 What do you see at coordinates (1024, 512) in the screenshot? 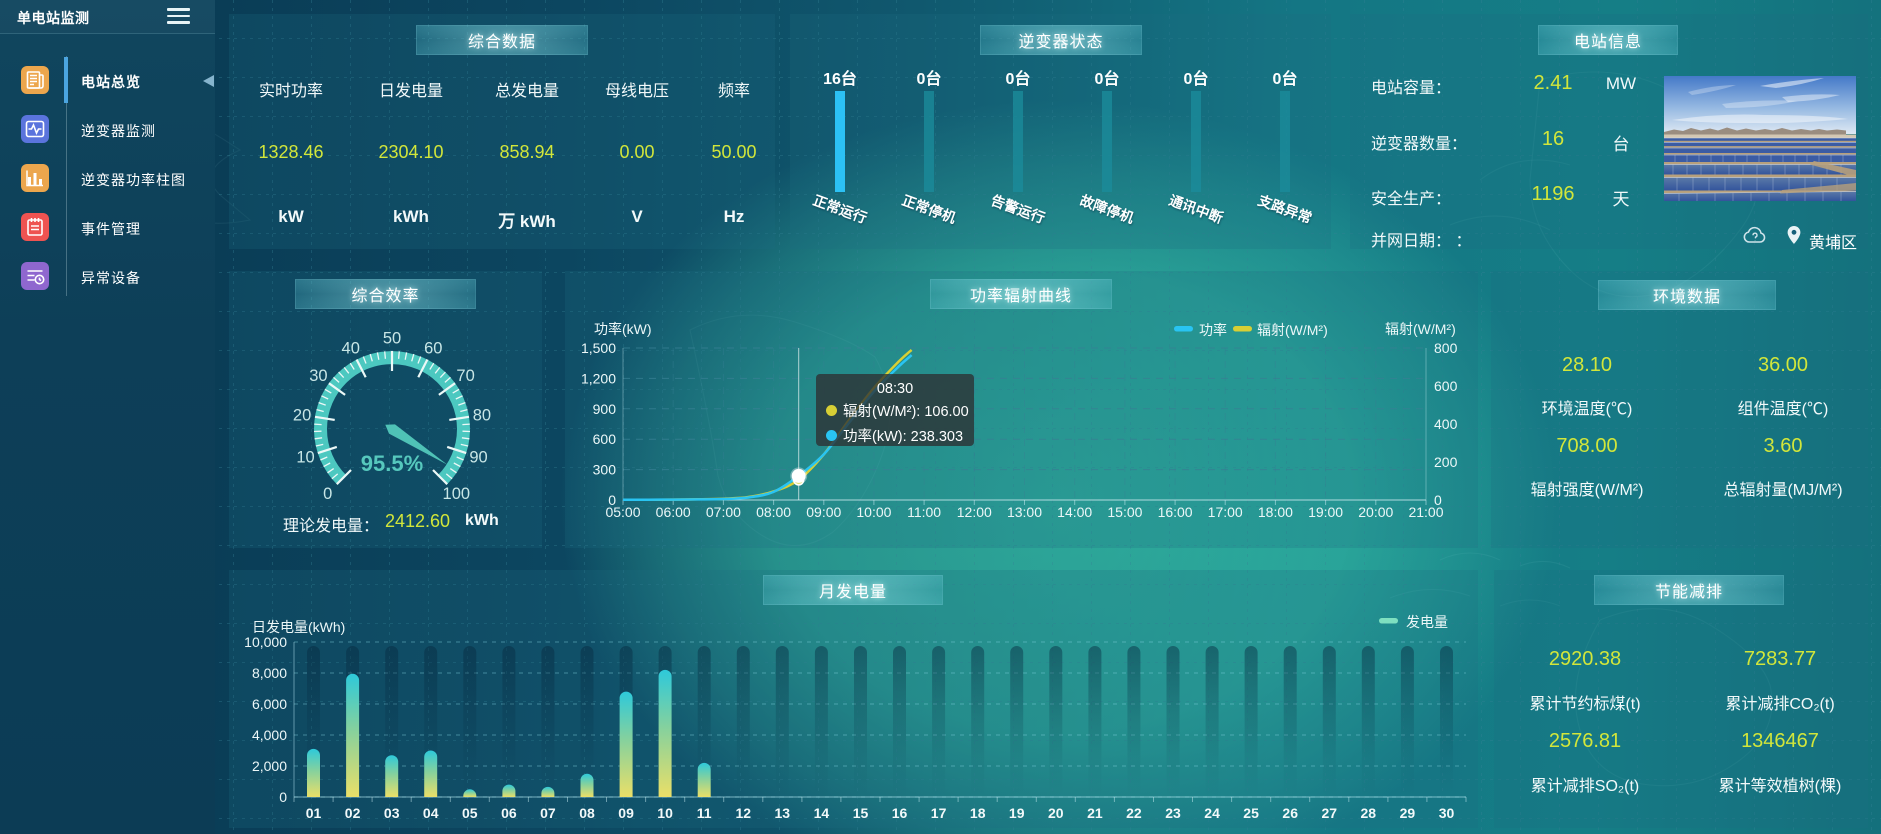
I see `svg-text: 13:00` at bounding box center [1024, 512].